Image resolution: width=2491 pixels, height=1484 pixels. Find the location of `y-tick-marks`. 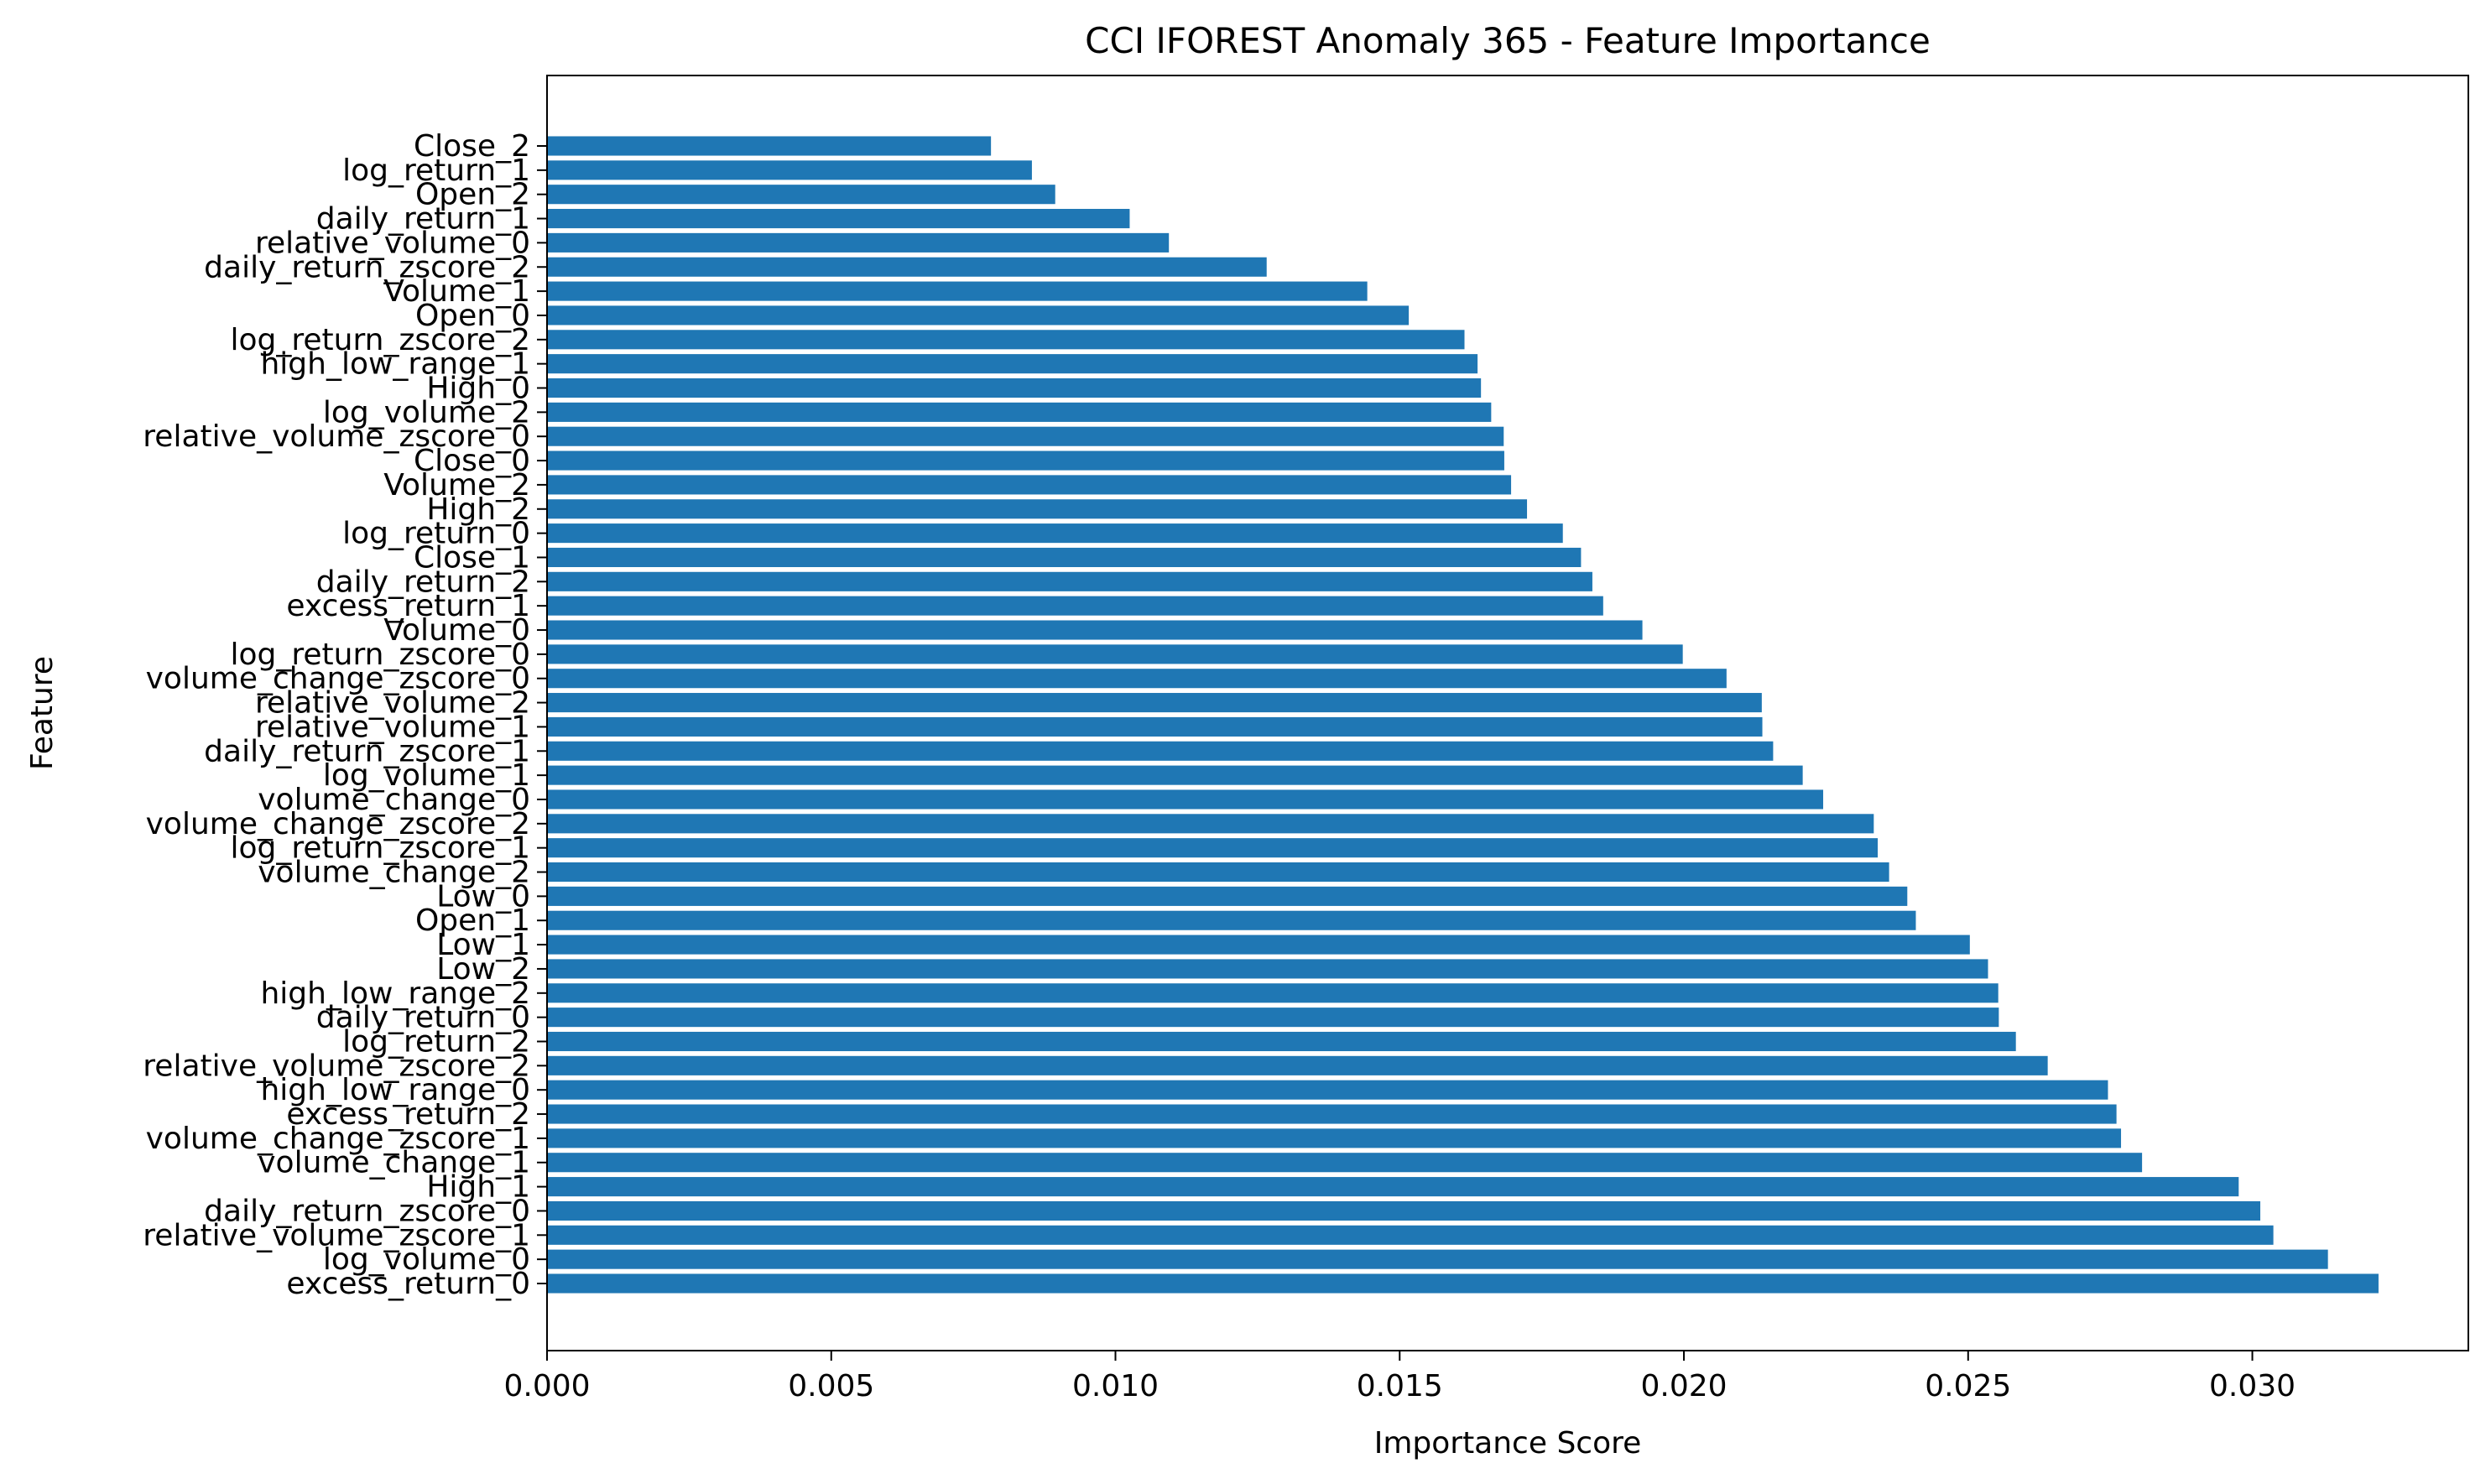

y-tick-marks is located at coordinates (542, 714).